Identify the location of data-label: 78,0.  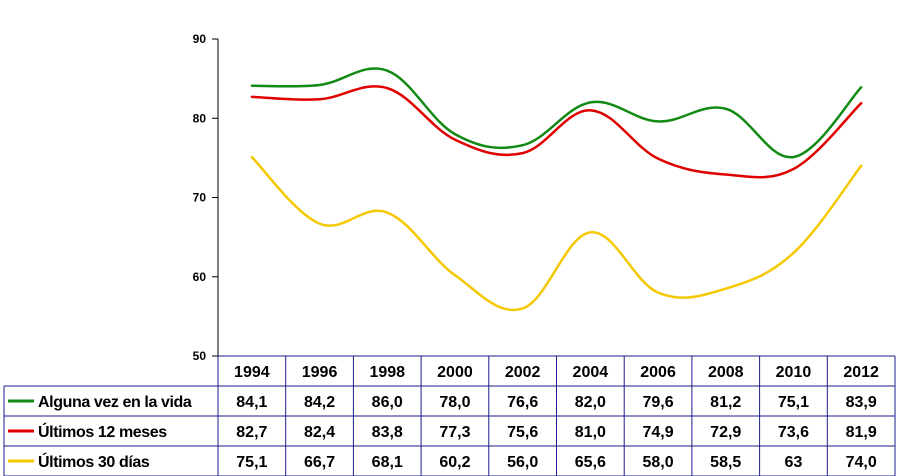
(454, 402).